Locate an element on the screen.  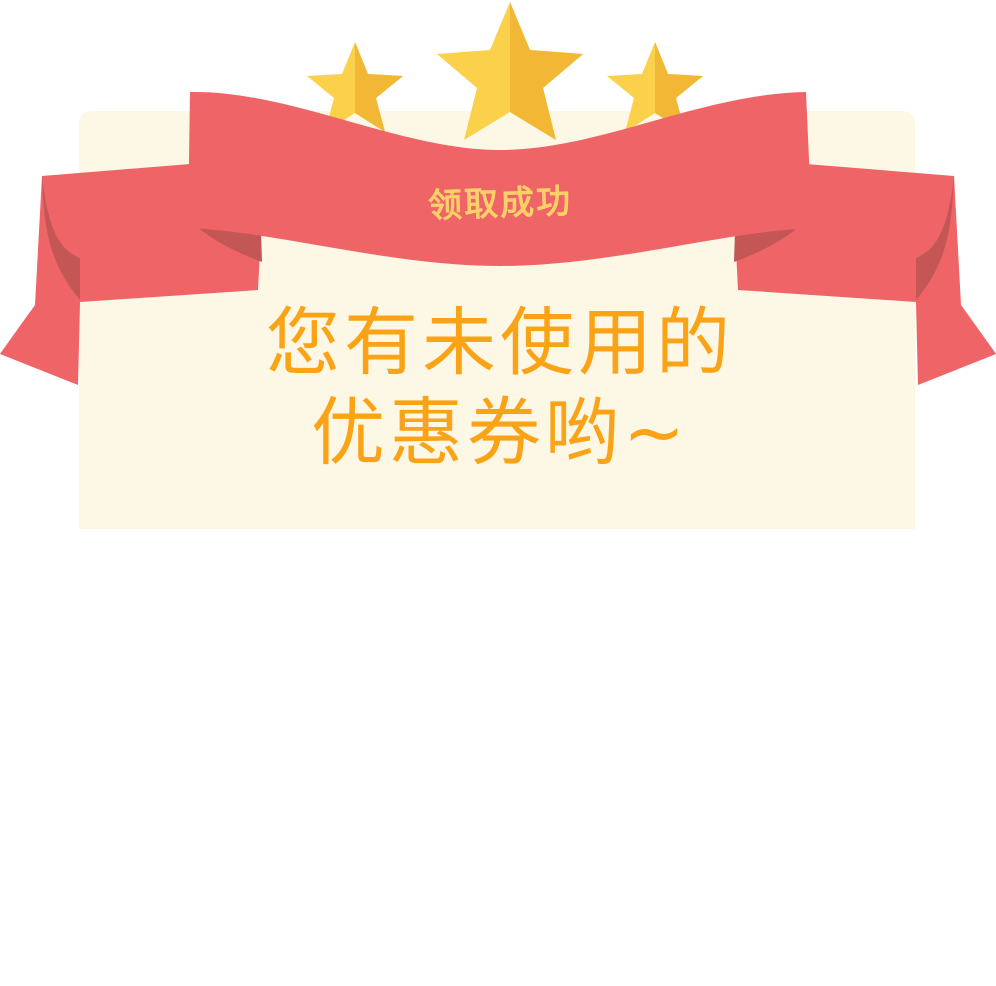
message-line-2: 优惠券哟~ is located at coordinates (499, 433).